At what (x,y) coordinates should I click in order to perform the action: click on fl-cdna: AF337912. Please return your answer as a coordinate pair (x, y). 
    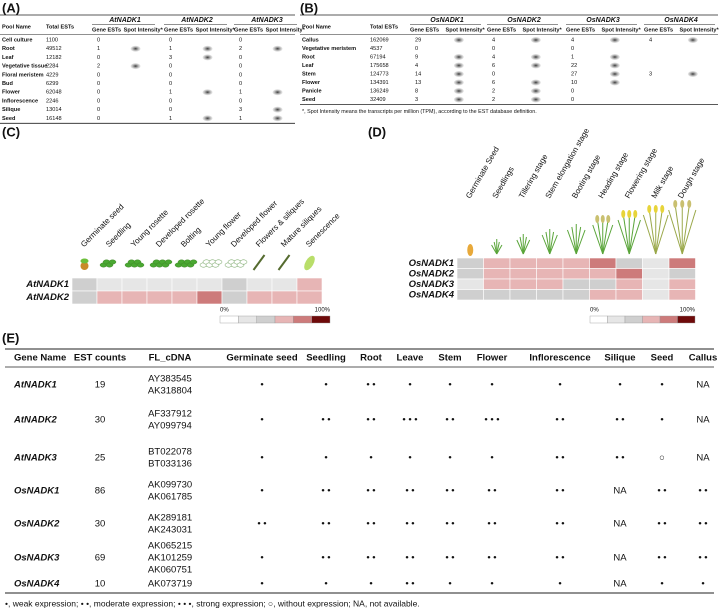
    Looking at the image, I should click on (170, 414).